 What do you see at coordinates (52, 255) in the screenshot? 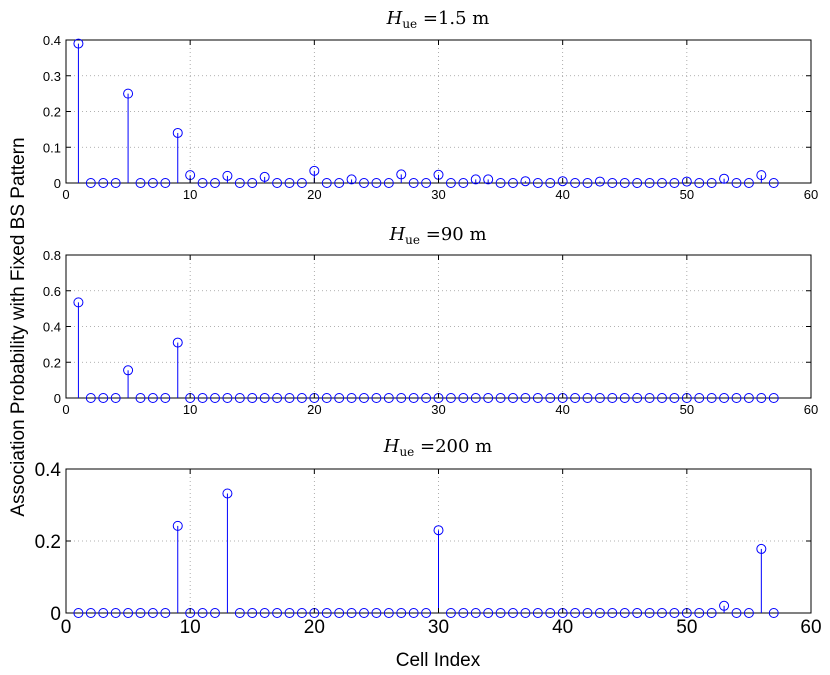
I see `y-tick-label: 0.8` at bounding box center [52, 255].